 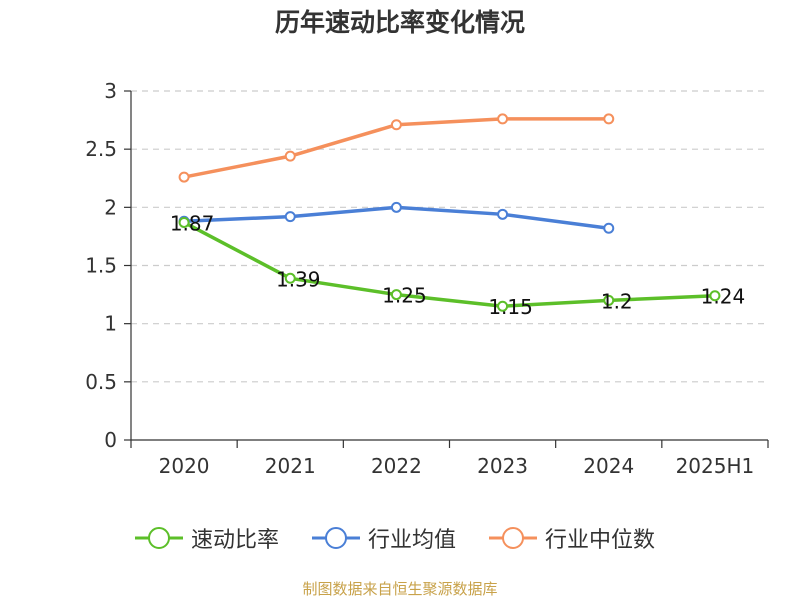 I want to click on y-tick-label: 2, so click(x=110, y=207).